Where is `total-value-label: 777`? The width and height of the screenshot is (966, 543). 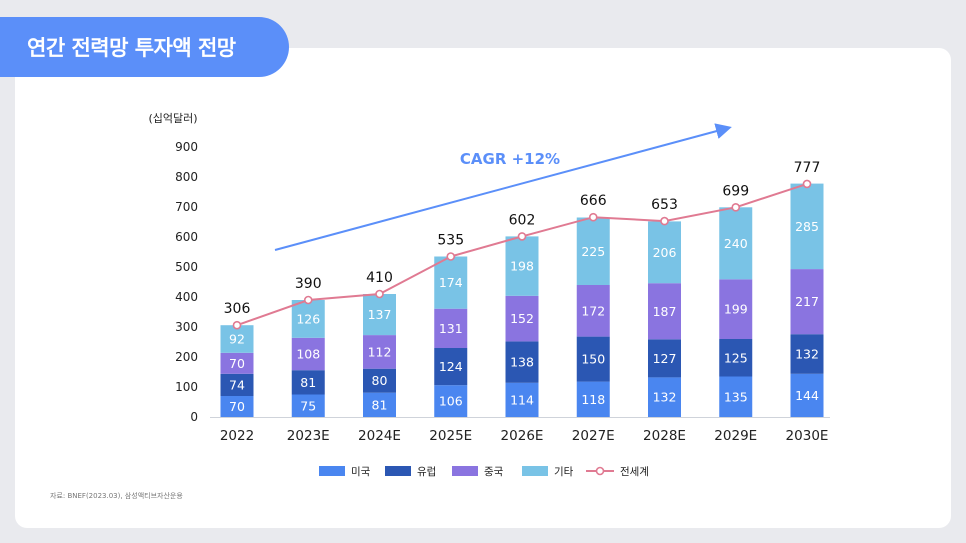
total-value-label: 777 is located at coordinates (807, 168).